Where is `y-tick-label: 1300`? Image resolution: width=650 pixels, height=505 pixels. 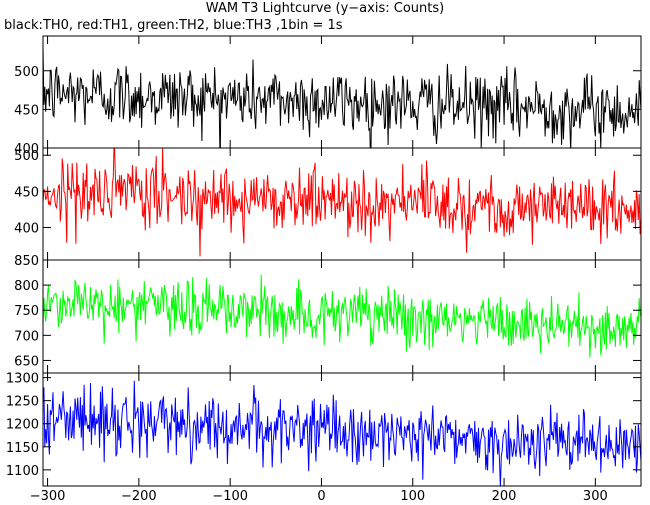
y-tick-label: 1300 is located at coordinates (22, 379).